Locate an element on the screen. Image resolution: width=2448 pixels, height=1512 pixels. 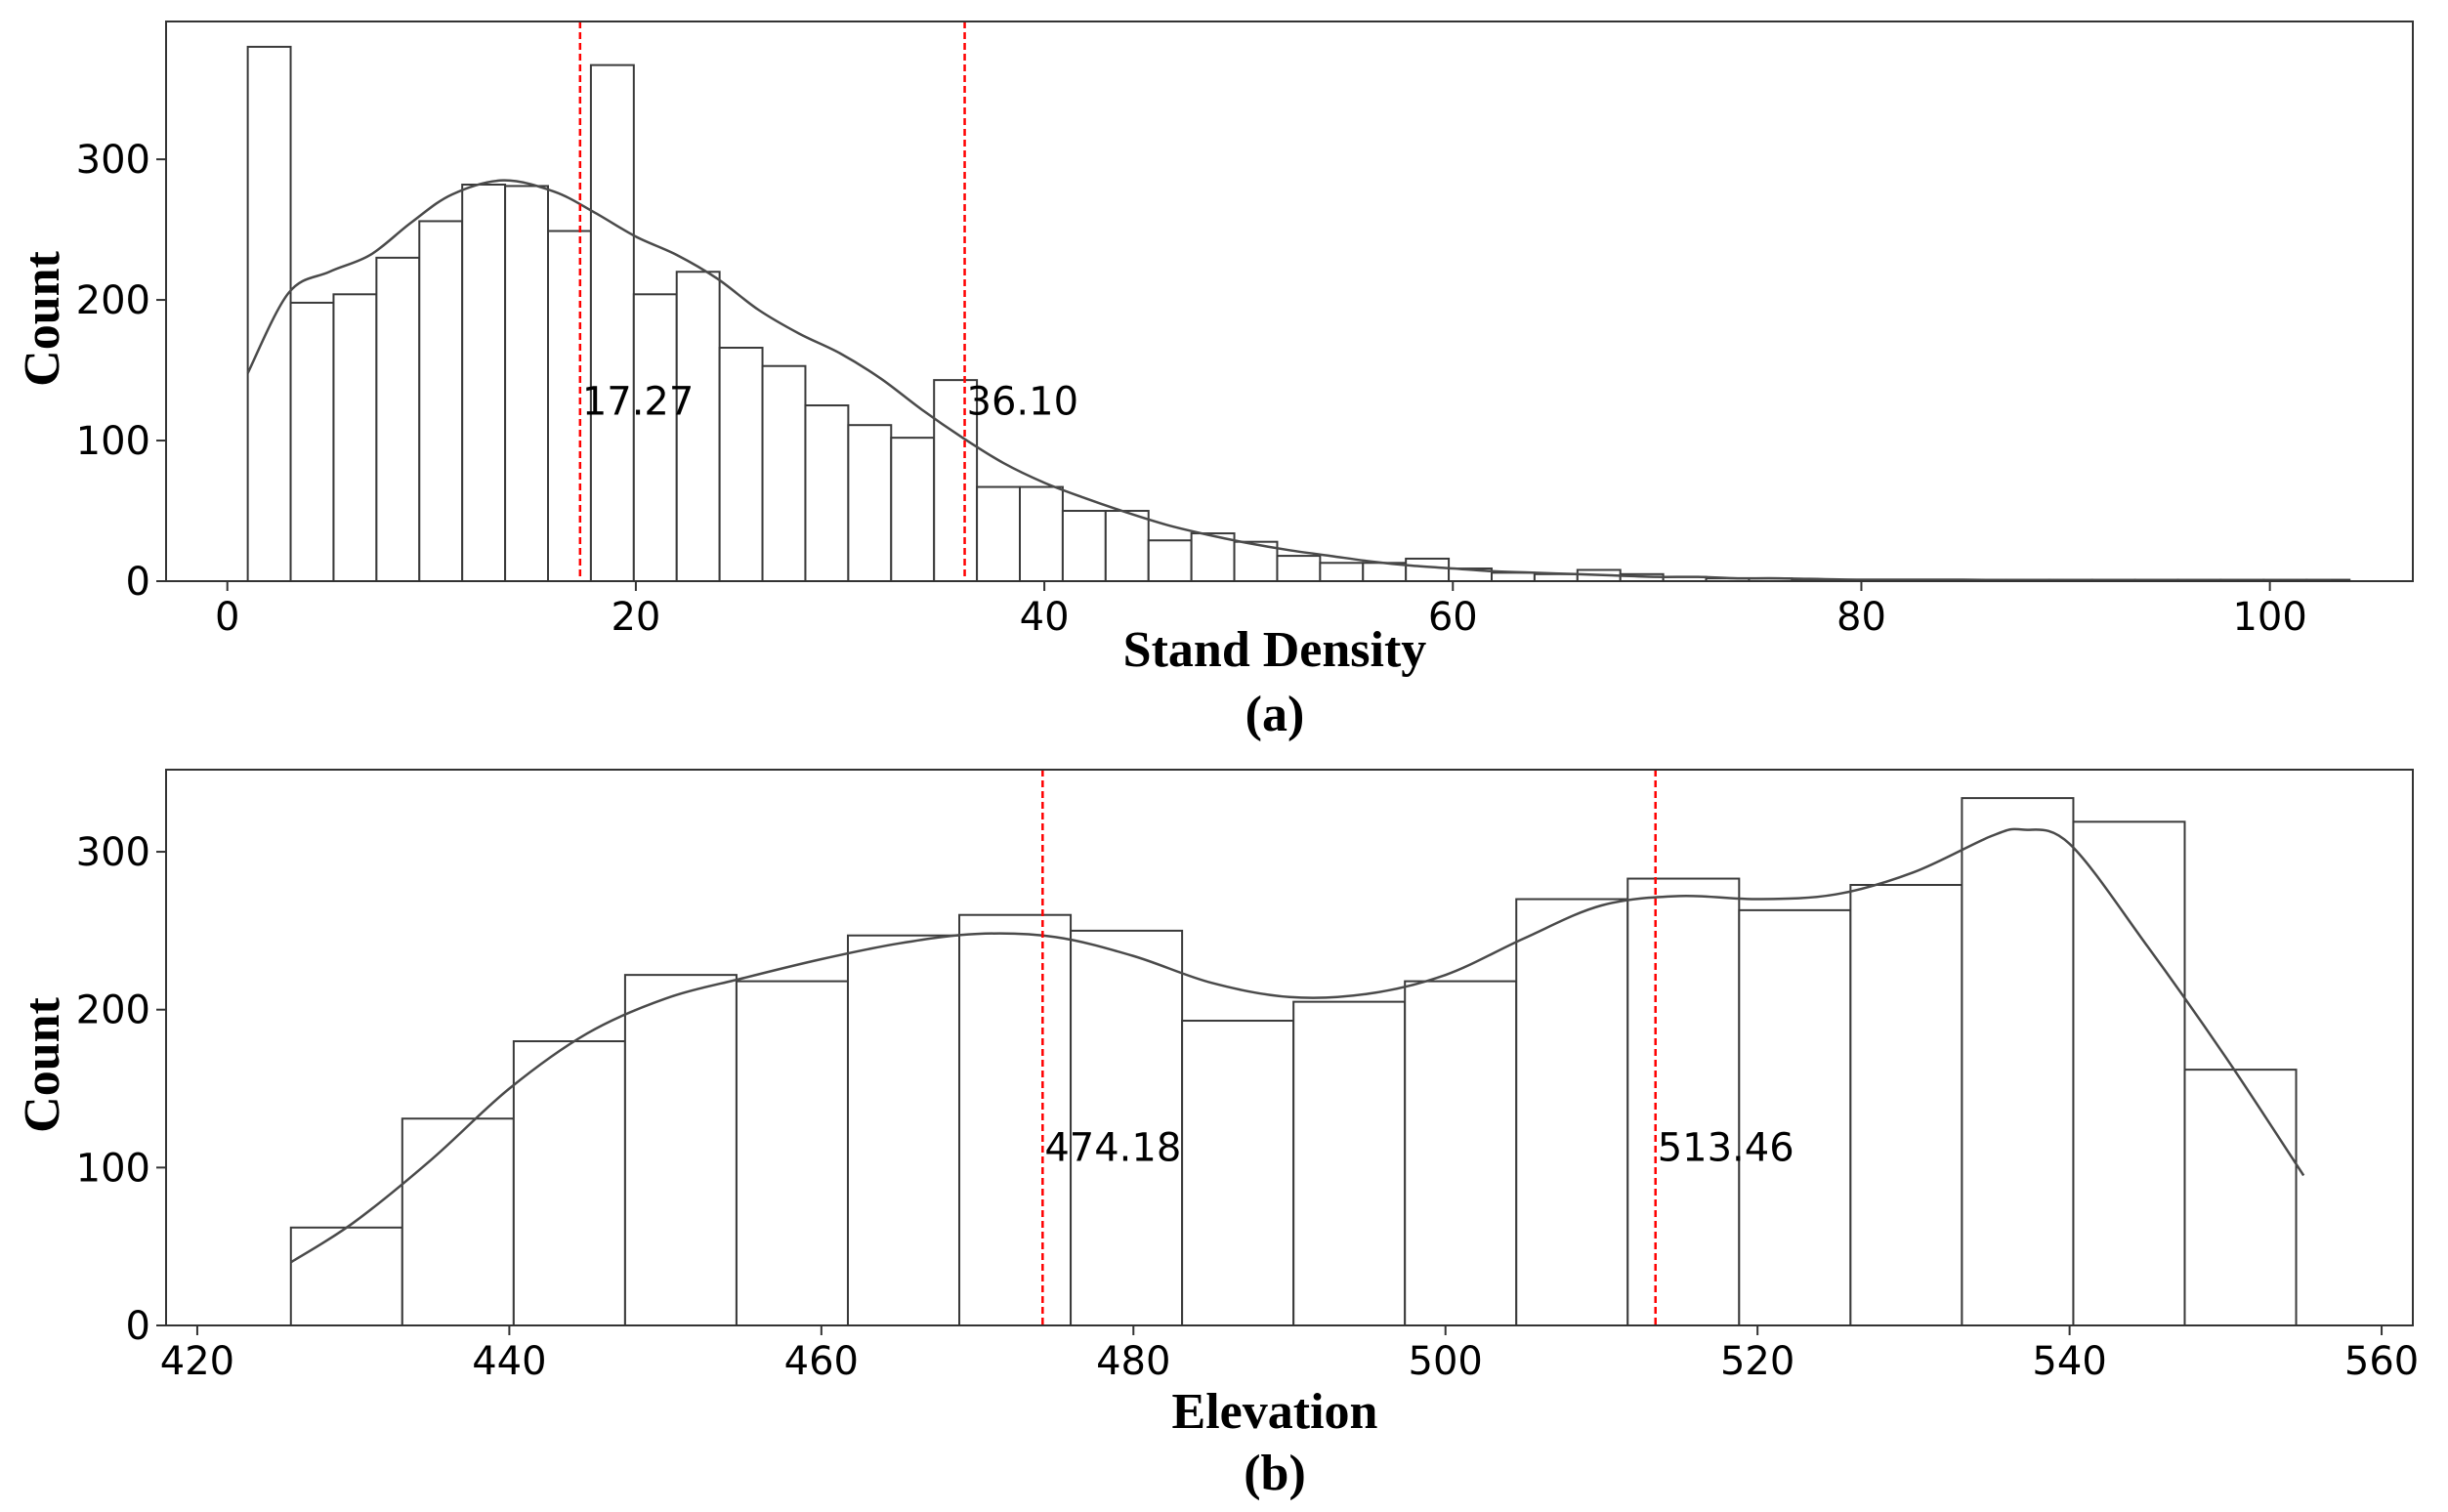
x-tick-label: 480 is located at coordinates (1133, 1361).